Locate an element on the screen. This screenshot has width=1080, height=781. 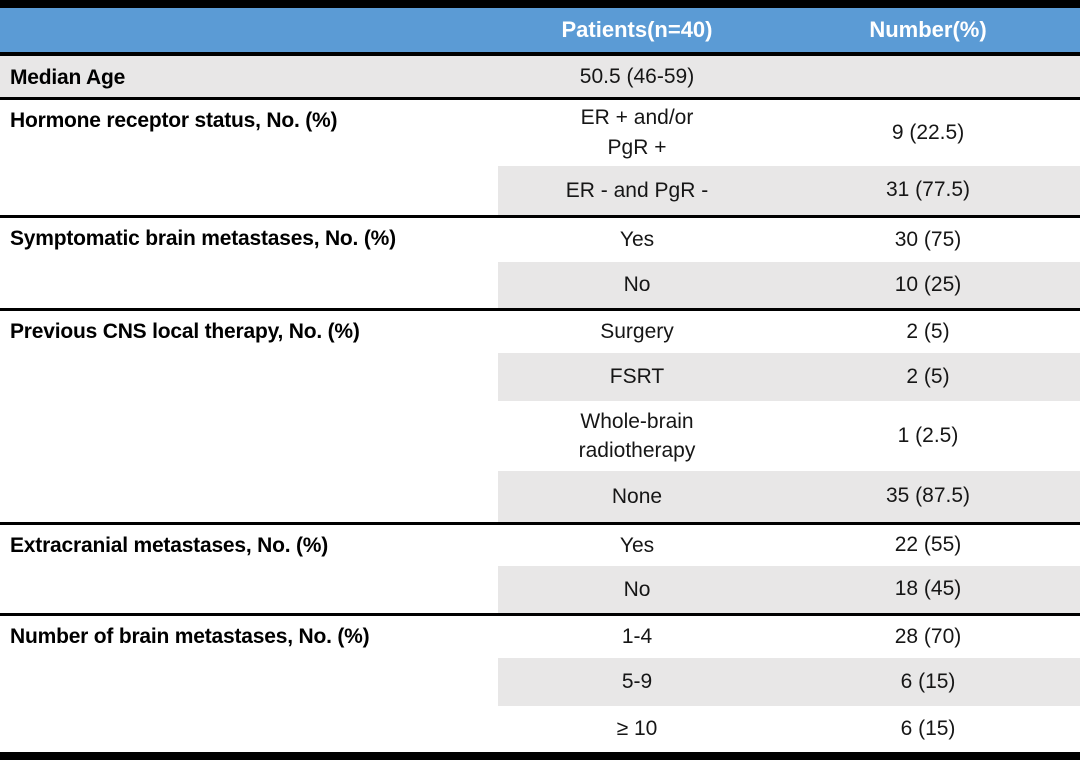
row-label: Previous CNS local therapy, No. (%) is located at coordinates (249, 415).